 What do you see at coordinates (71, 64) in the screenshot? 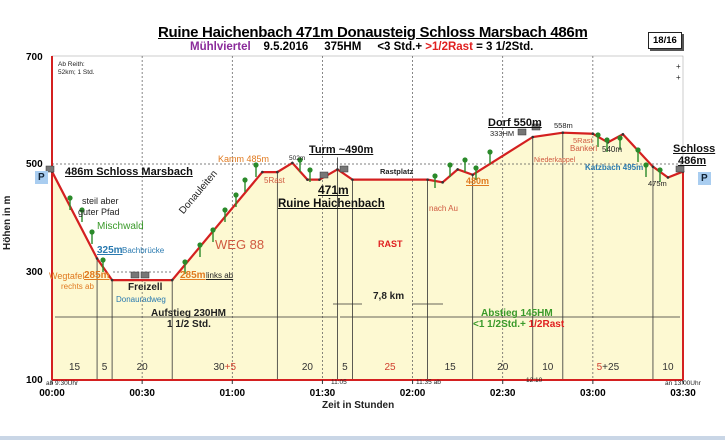
I see `note: Ab Reith:` at bounding box center [71, 64].